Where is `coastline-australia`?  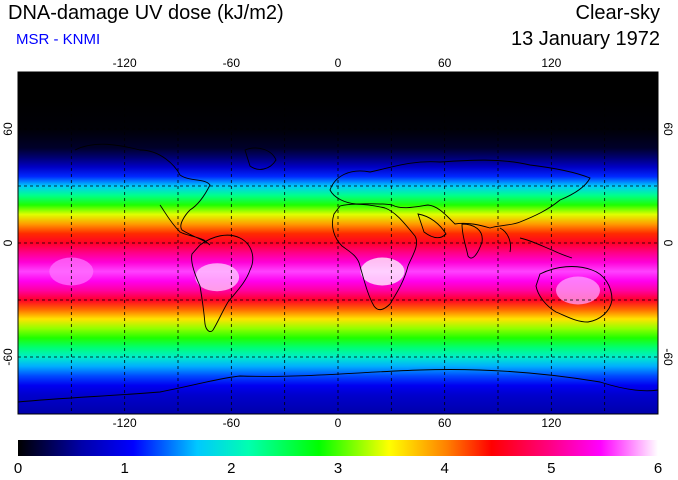 coastline-australia is located at coordinates (574, 294).